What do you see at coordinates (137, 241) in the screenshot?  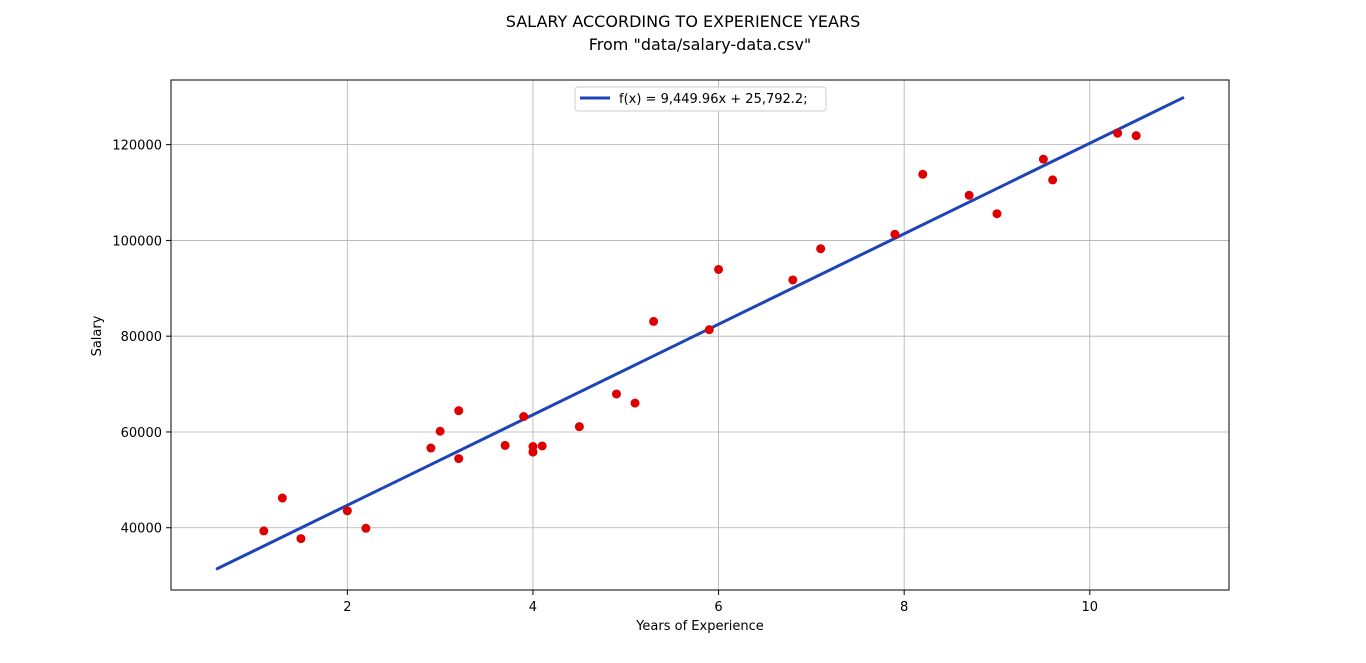 I see `y-tick-label: 100000` at bounding box center [137, 241].